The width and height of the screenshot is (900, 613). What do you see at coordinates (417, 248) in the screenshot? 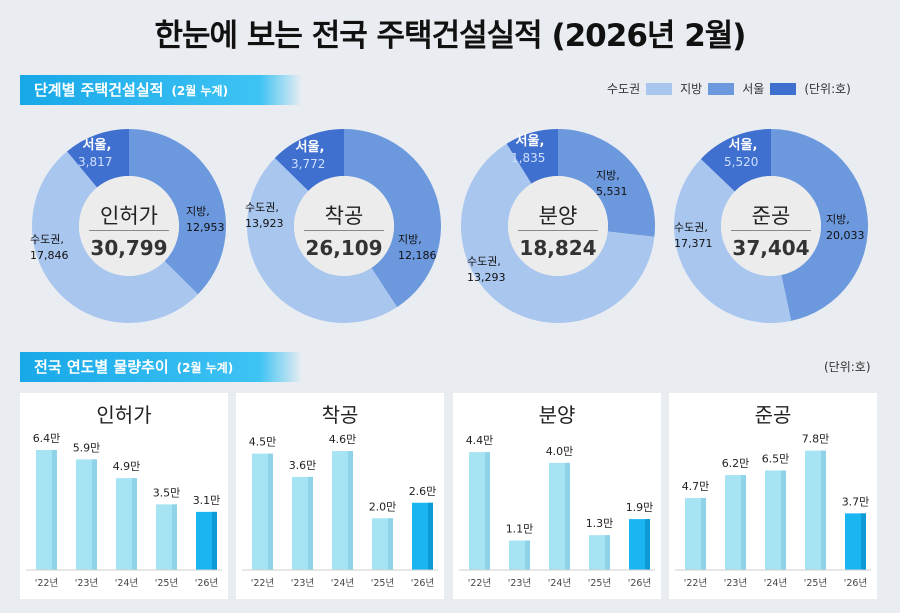
I see `seg-label-jibang: 지방, 12,186` at bounding box center [417, 248].